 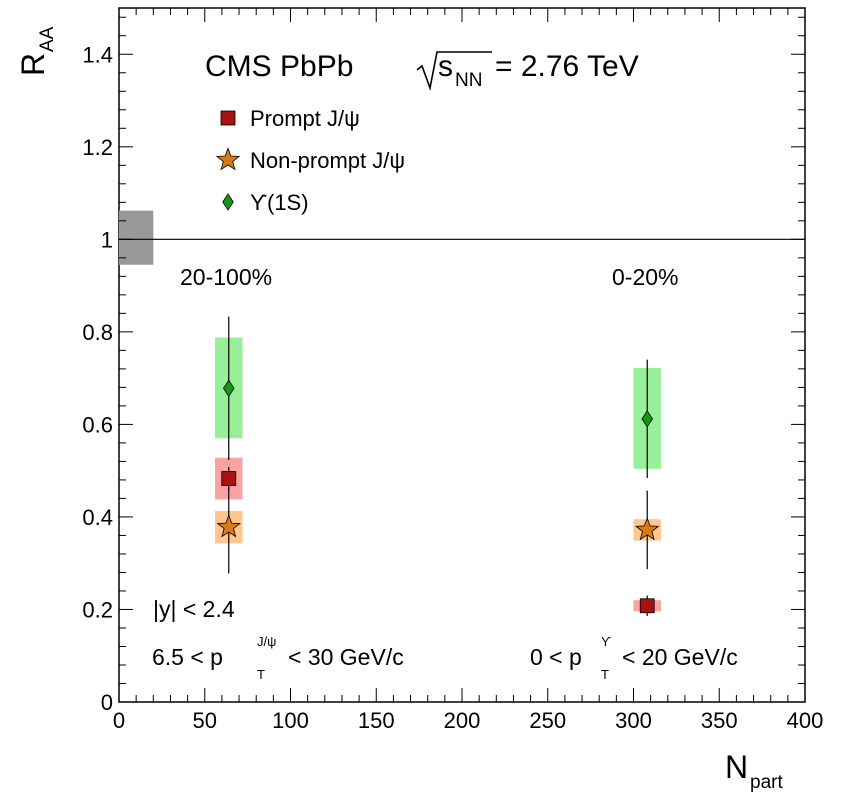 I want to click on pt-jpsi-sup: J/ψ, so click(x=266, y=641).